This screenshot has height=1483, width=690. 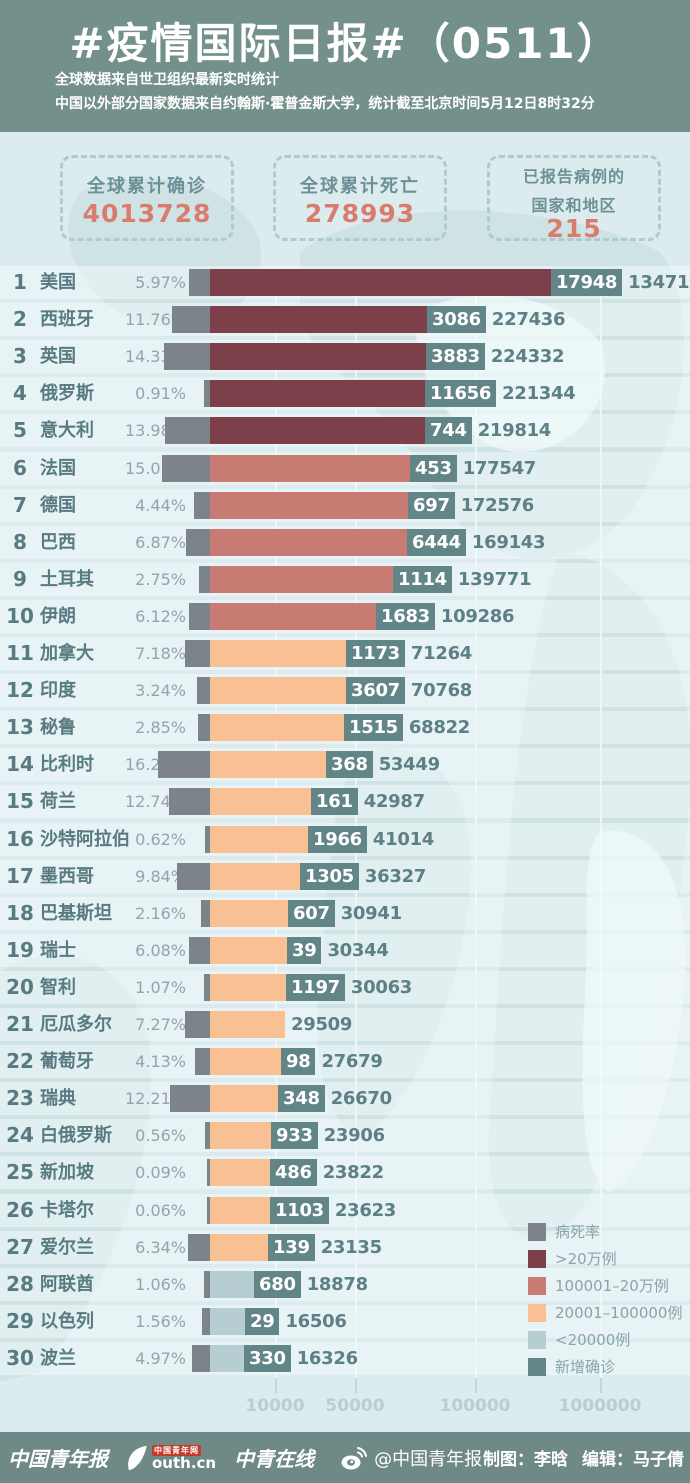 I want to click on youth-cn-logo: 中国青年网 outh.cn, so click(x=170, y=1458).